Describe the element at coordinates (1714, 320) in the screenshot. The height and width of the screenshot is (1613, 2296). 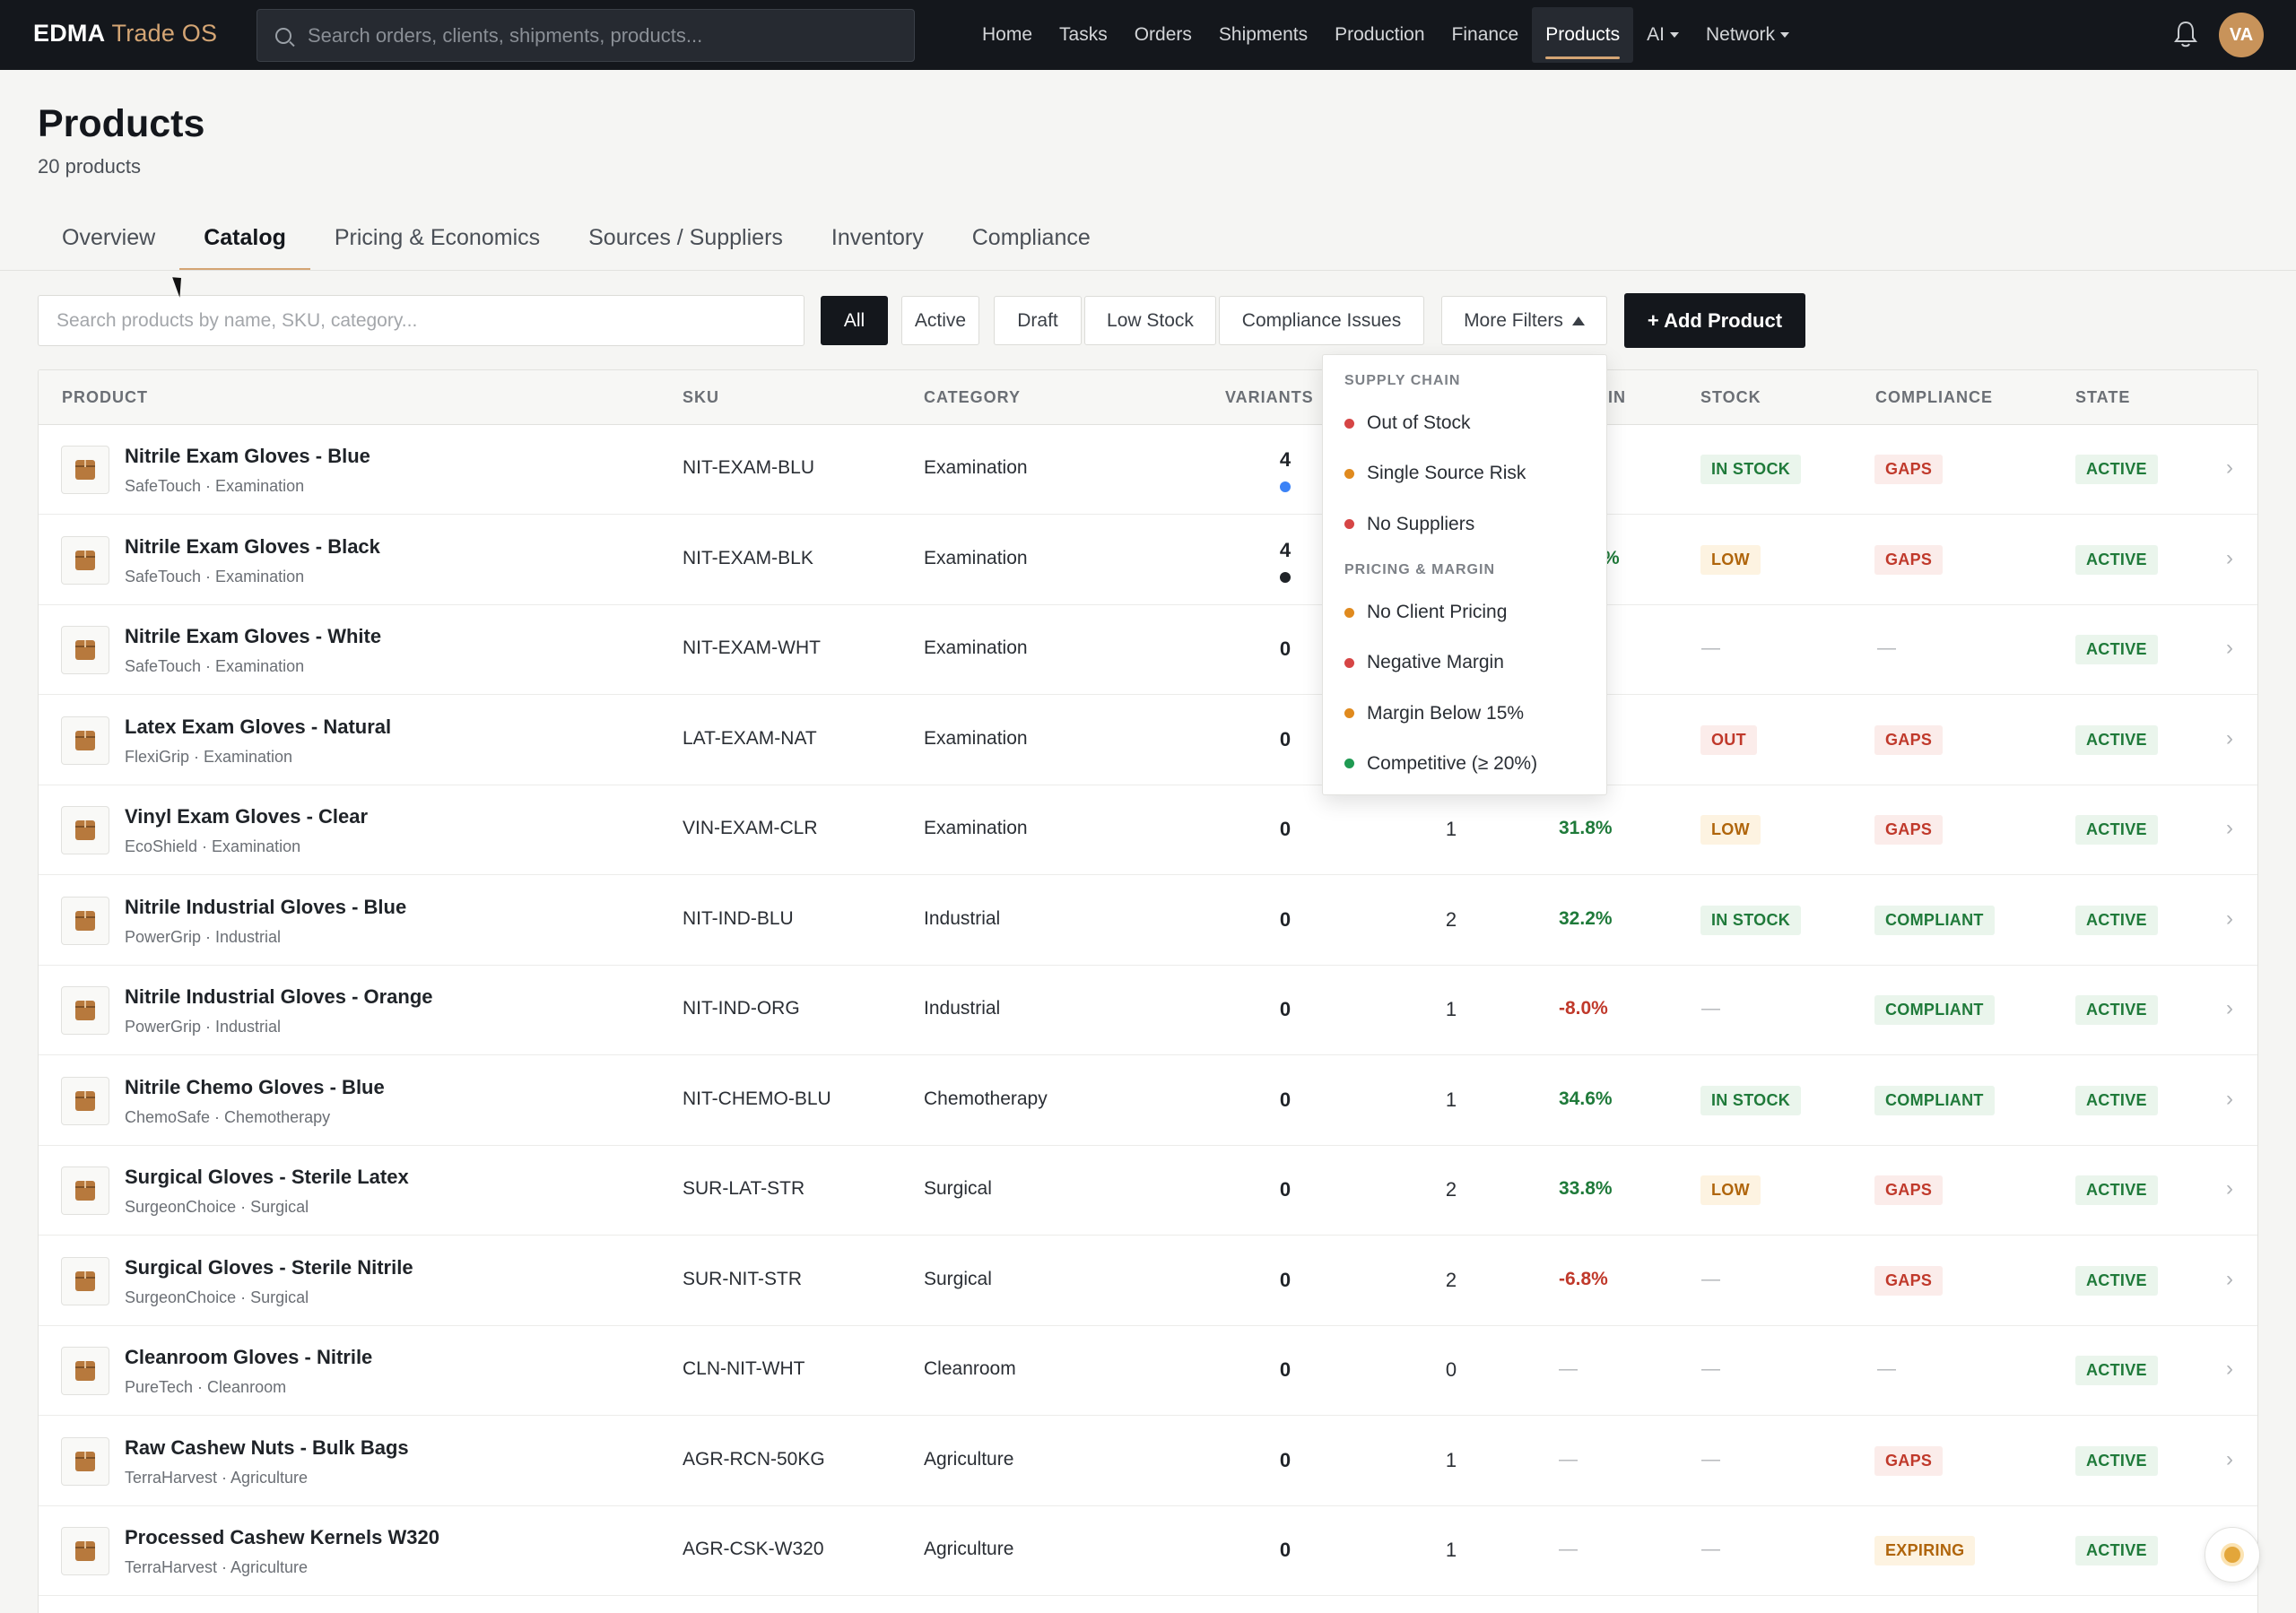
I see `add-product-button: + Add Product` at that location.